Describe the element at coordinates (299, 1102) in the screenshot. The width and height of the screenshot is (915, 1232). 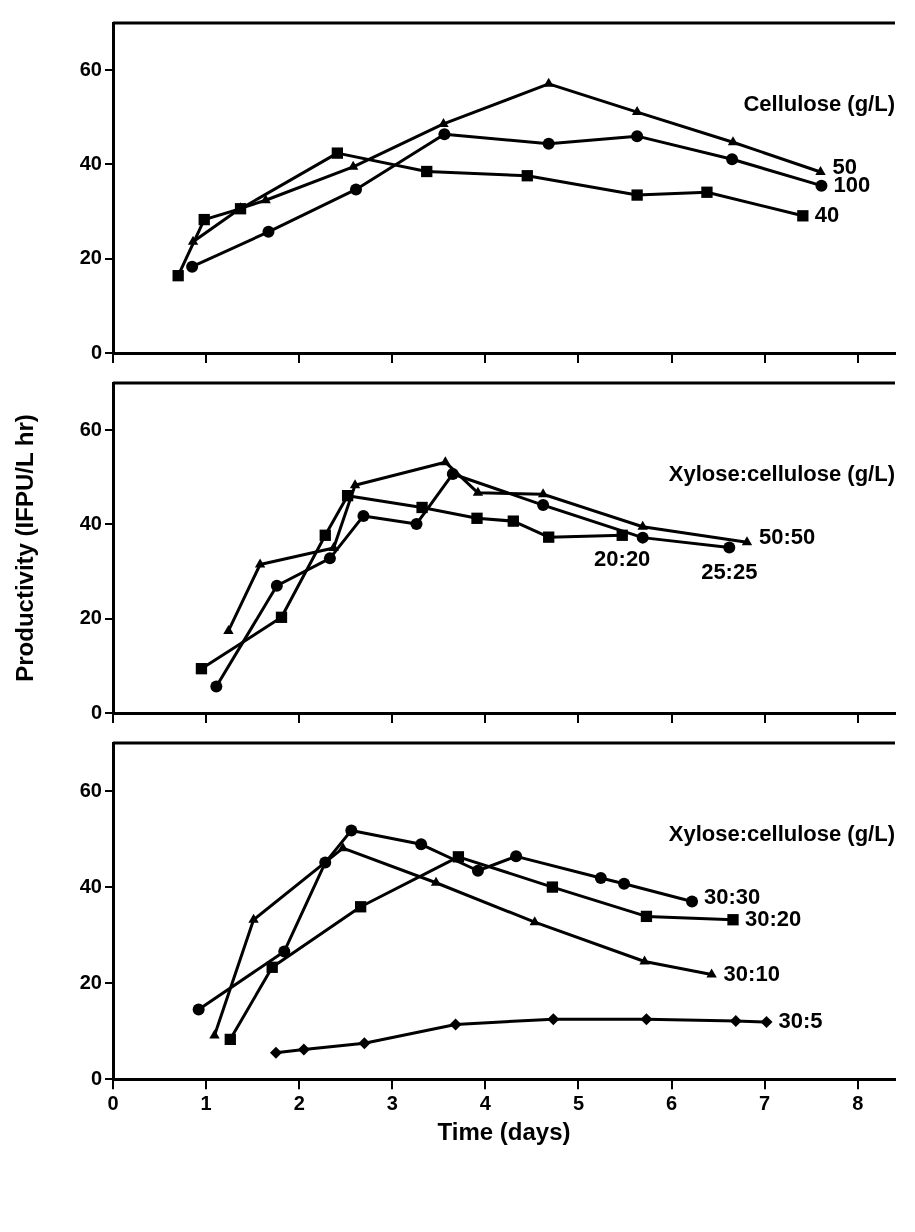
I see `x-tick-label: 2` at that location.